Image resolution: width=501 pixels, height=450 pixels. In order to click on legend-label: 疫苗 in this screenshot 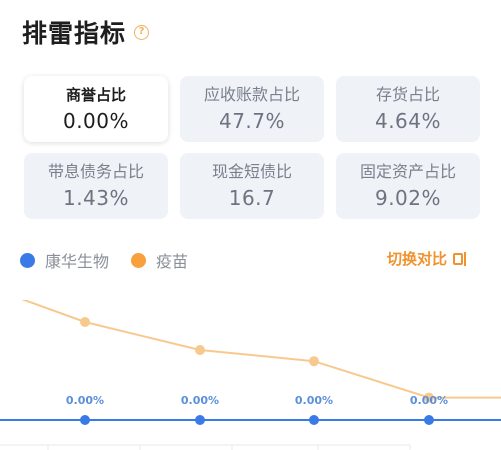, I will do `click(172, 261)`.